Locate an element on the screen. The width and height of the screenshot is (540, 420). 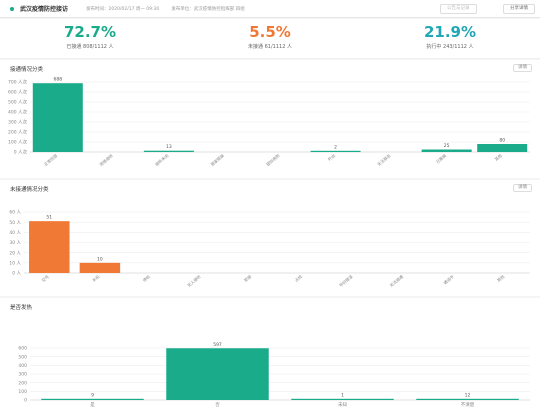
x-tick-label: 正常回答 is located at coordinates (50, 159).